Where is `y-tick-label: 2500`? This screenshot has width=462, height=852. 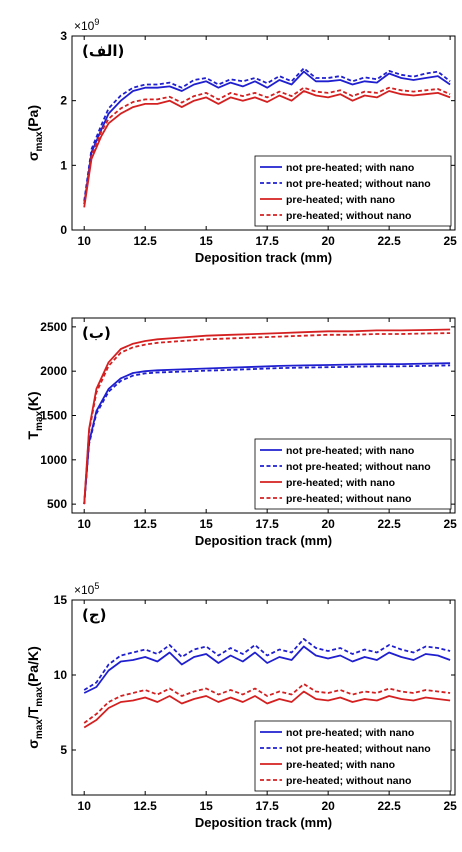 y-tick-label: 2500 is located at coordinates (53, 327).